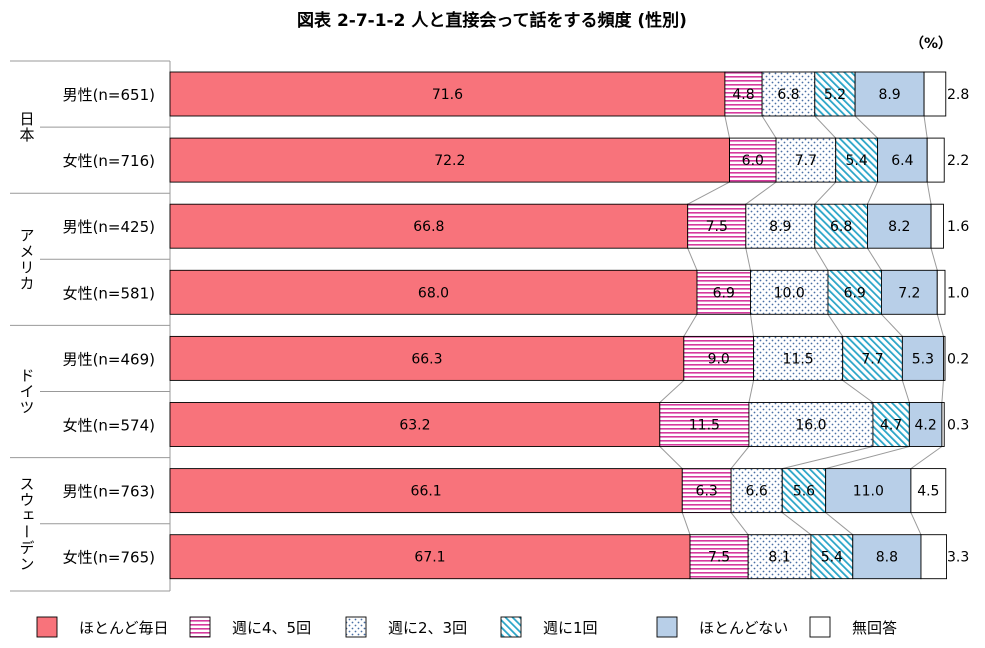 This screenshot has height=648, width=985. I want to click on data-label: 6.8, so click(841, 227).